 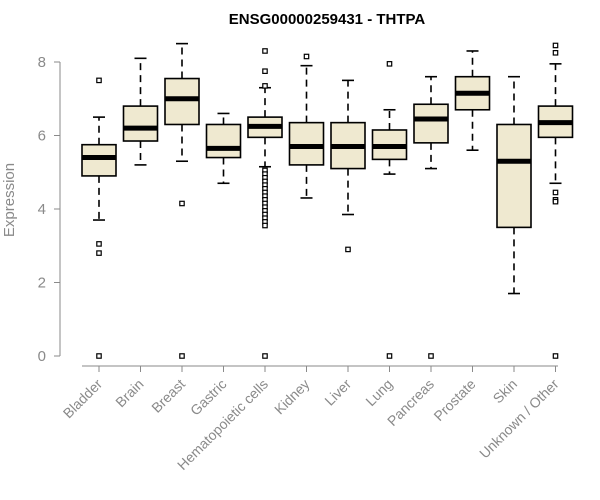 What do you see at coordinates (42, 356) in the screenshot?
I see `y-tick-label: 0` at bounding box center [42, 356].